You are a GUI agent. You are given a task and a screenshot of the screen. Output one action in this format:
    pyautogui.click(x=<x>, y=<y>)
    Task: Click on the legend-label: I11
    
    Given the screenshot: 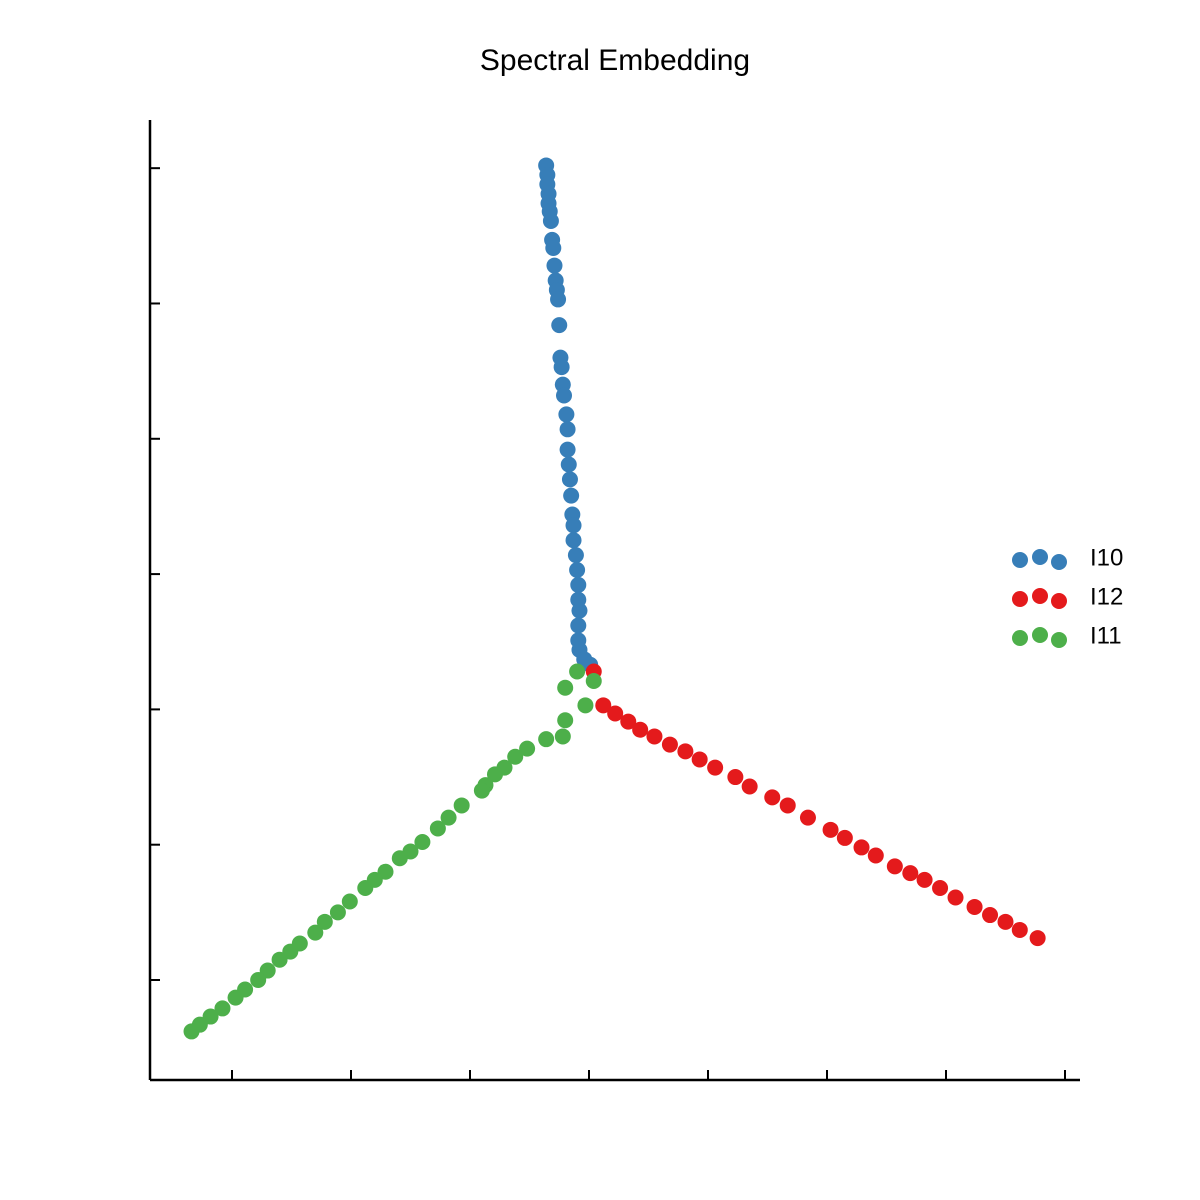 What is the action you would take?
    pyautogui.click(x=1106, y=635)
    